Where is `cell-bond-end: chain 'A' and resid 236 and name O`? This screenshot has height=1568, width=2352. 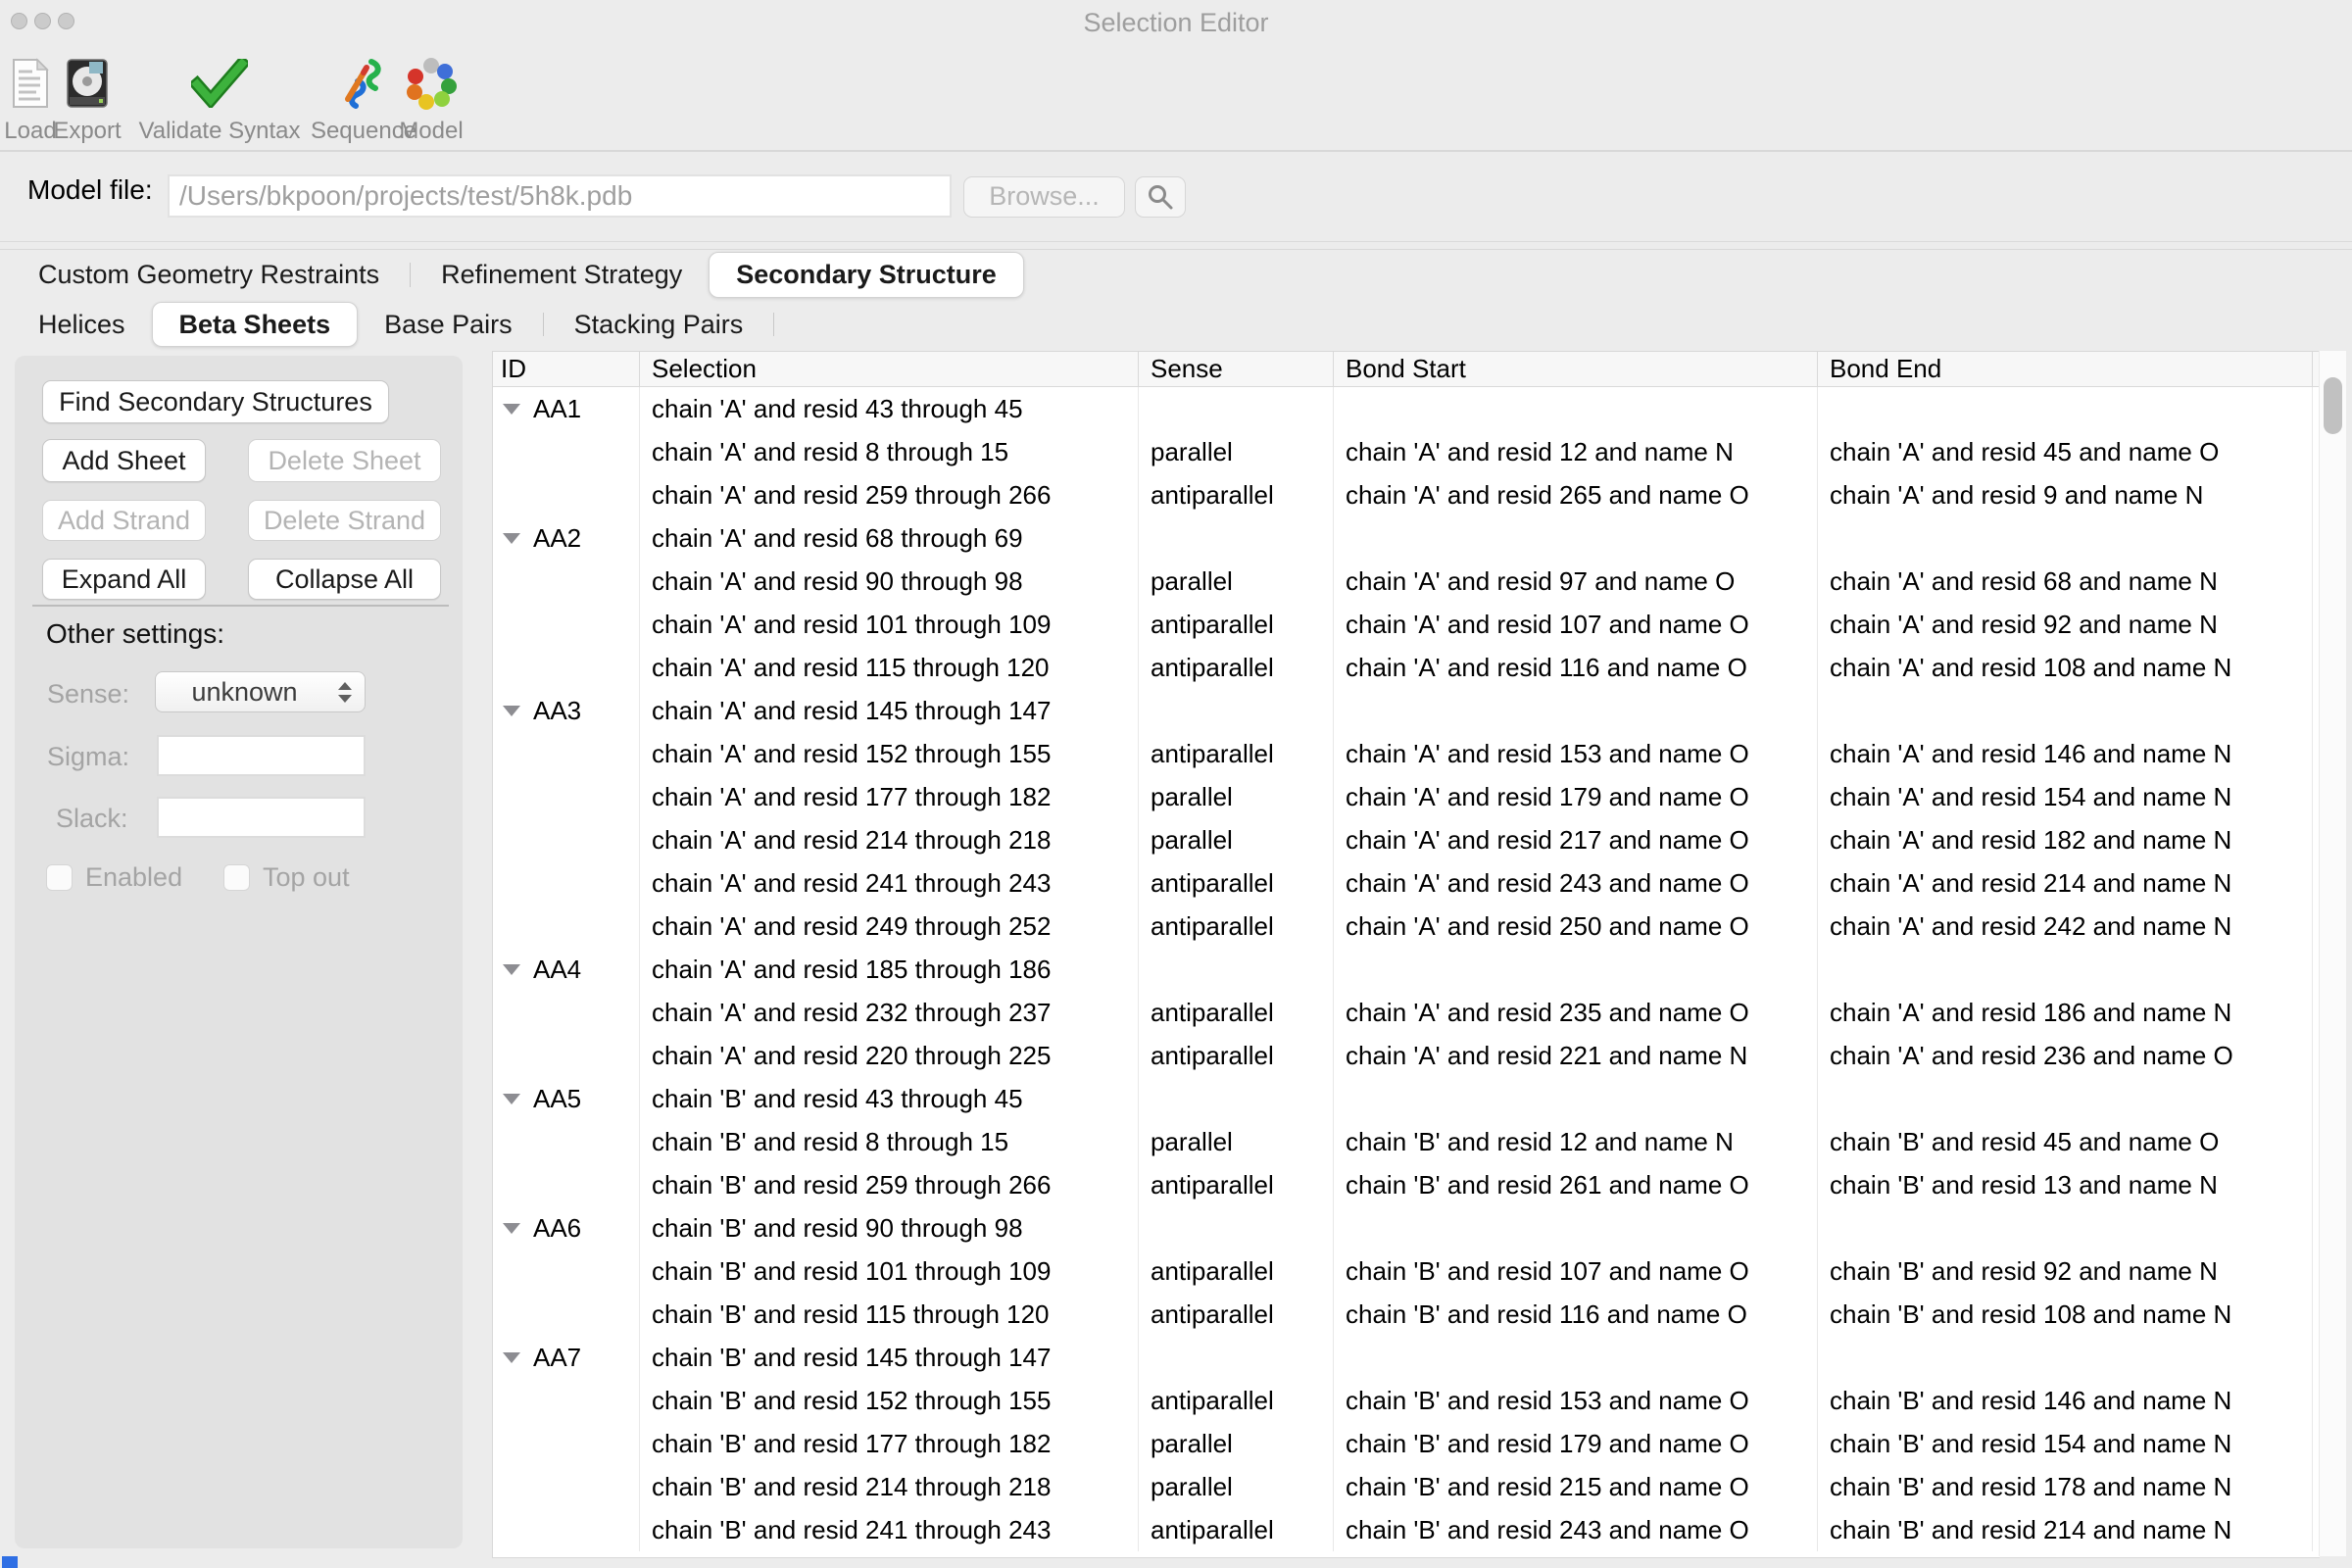 cell-bond-end: chain 'A' and resid 236 and name O is located at coordinates (2064, 1055).